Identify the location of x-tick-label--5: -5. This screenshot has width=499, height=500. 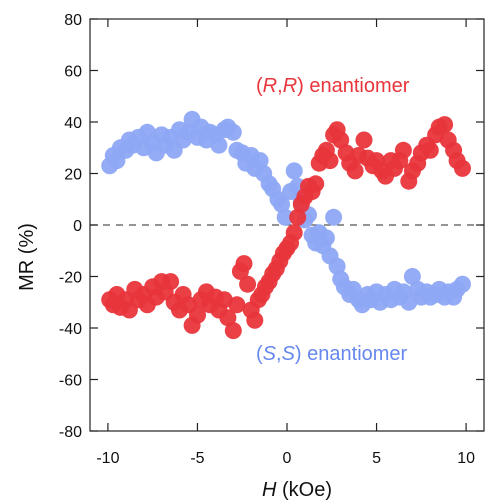
(197, 458).